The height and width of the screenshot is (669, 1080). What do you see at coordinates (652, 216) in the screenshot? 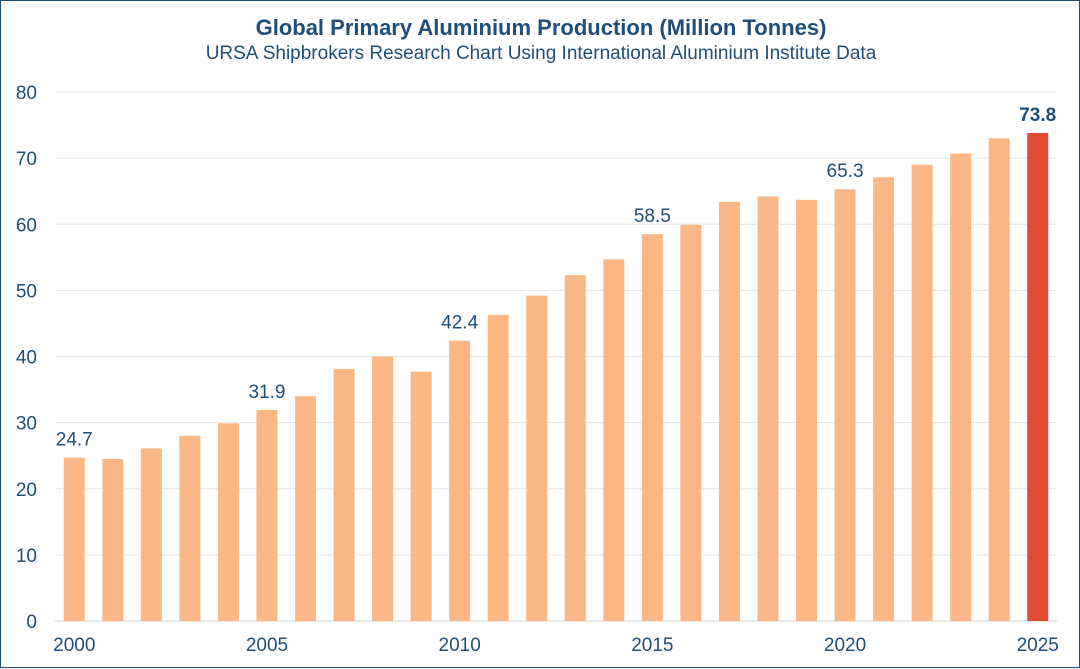
I see `data-label-2015: 58.5` at bounding box center [652, 216].